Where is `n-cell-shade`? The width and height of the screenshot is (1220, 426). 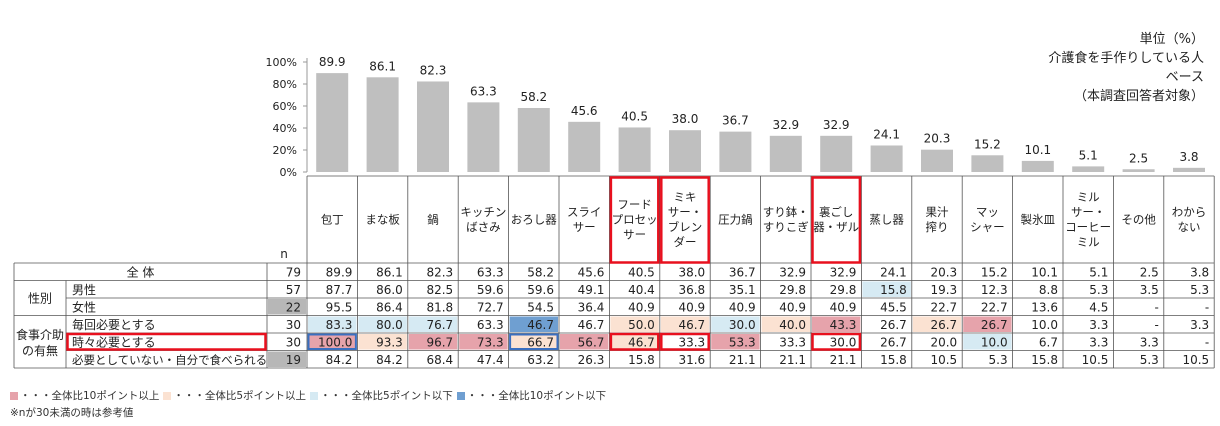
n-cell-shade is located at coordinates (287, 359).